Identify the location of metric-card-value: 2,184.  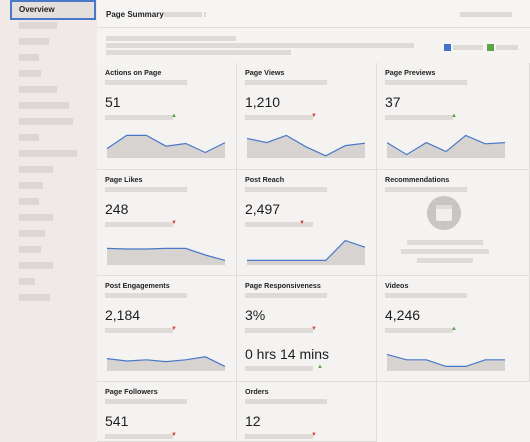
(123, 315).